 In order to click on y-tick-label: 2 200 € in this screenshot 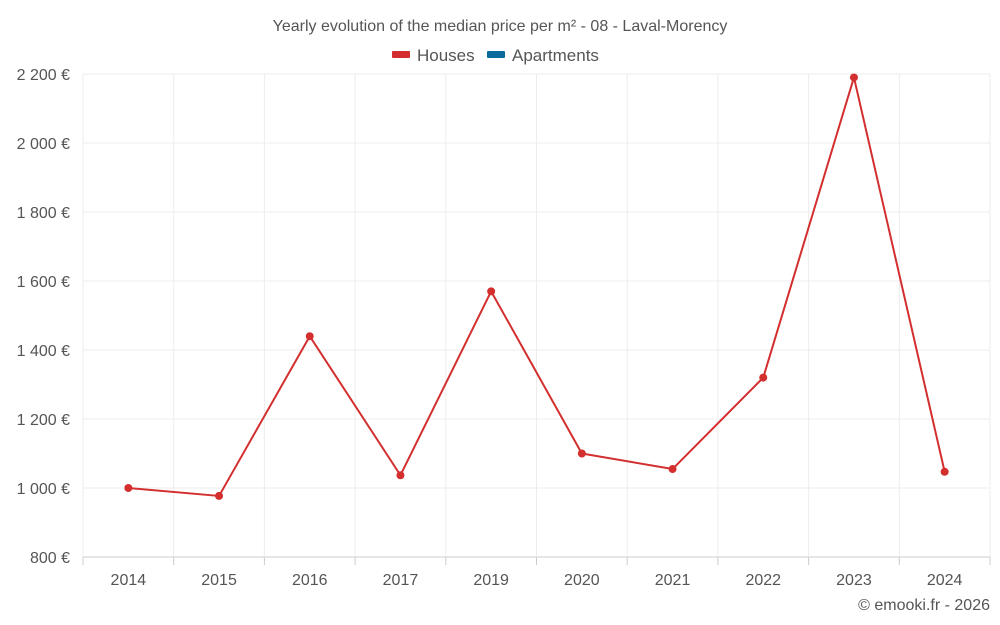, I will do `click(43, 75)`.